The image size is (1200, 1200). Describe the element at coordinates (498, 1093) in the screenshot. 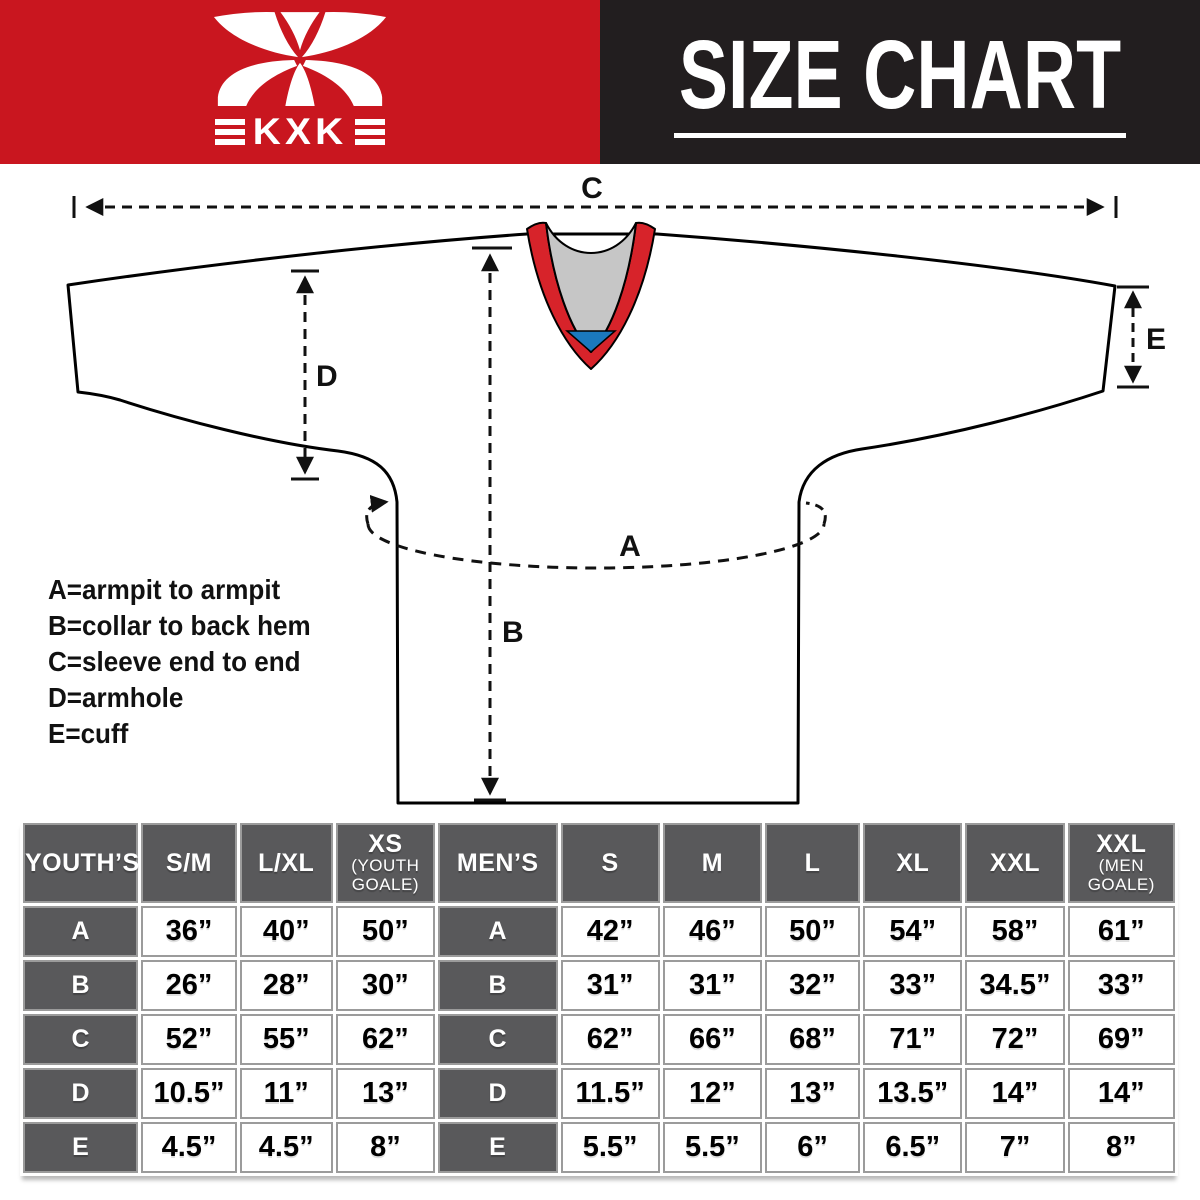

I see `men-row-label: D` at that location.